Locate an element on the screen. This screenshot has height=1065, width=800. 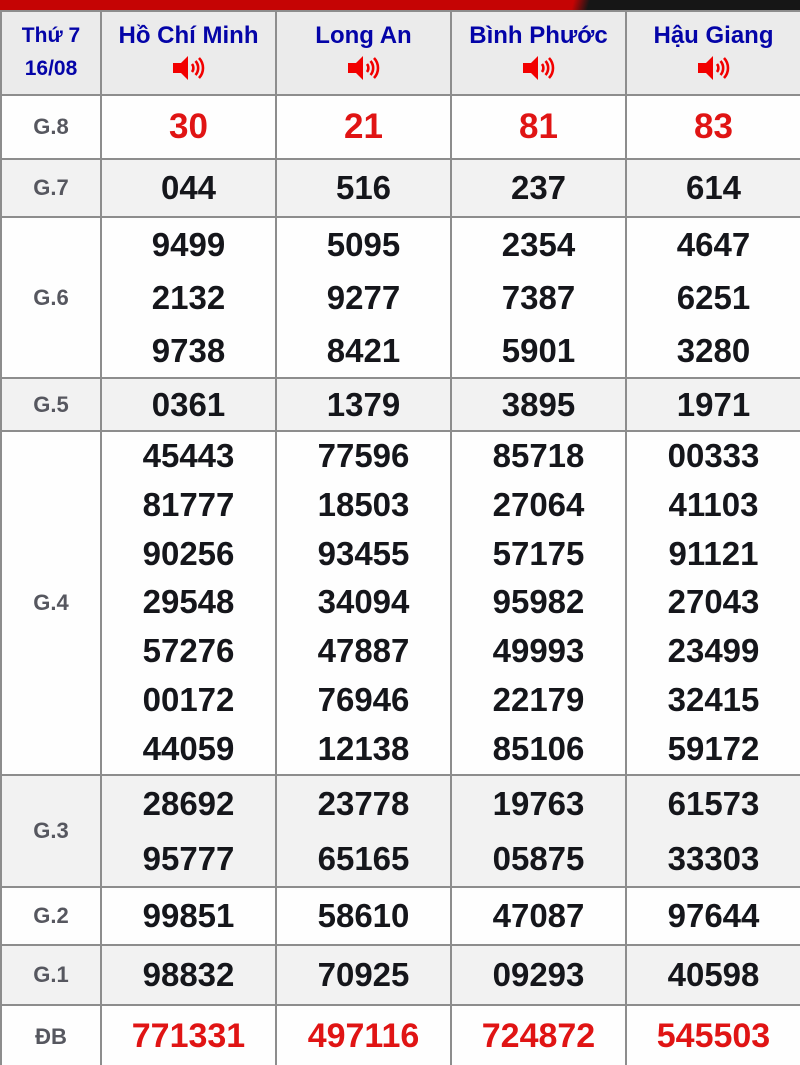
prize-number: 70925 is located at coordinates (363, 974).